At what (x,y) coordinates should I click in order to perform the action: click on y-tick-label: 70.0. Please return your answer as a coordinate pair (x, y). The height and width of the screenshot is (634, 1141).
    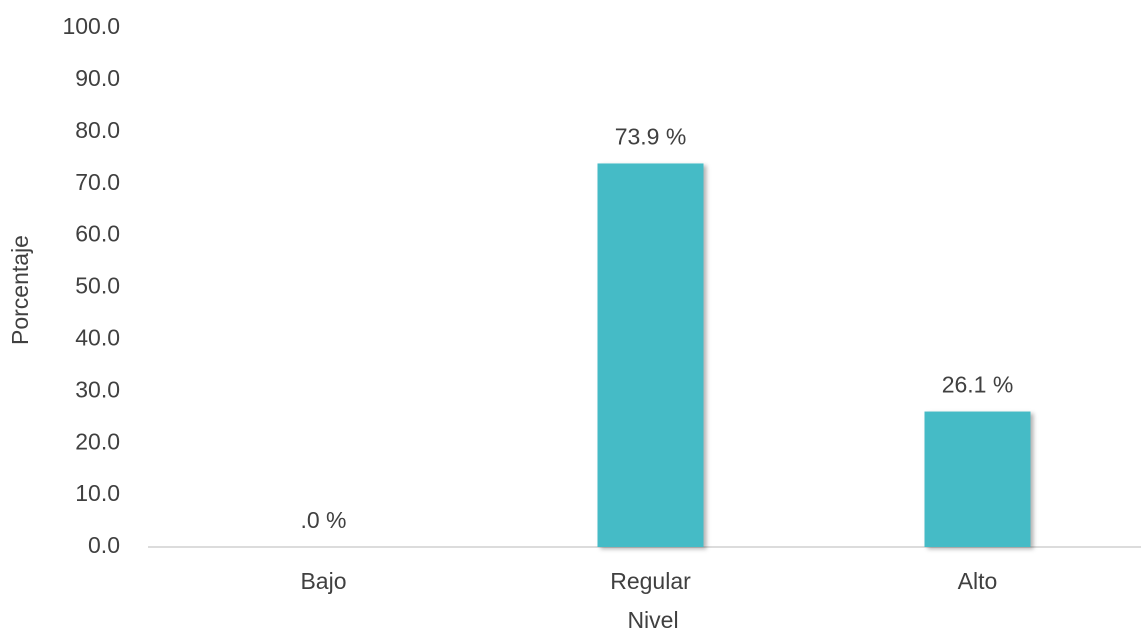
    Looking at the image, I should click on (97, 182).